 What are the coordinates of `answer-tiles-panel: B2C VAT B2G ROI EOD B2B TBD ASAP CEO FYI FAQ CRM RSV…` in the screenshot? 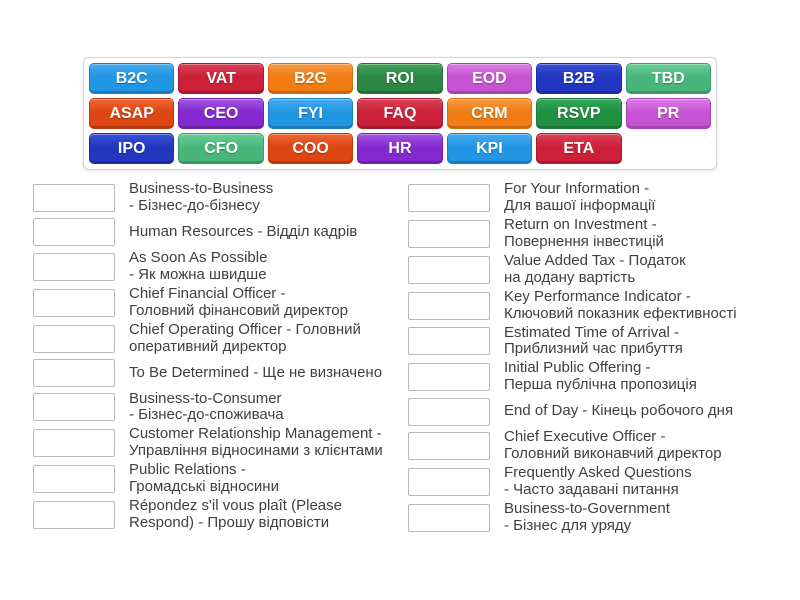 It's located at (400, 113).